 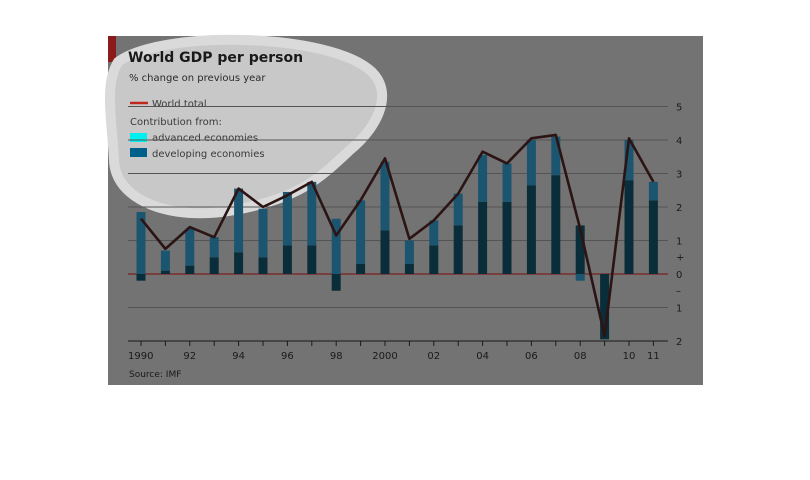 I want to click on x-tick-label-98: 98, so click(x=336, y=356).